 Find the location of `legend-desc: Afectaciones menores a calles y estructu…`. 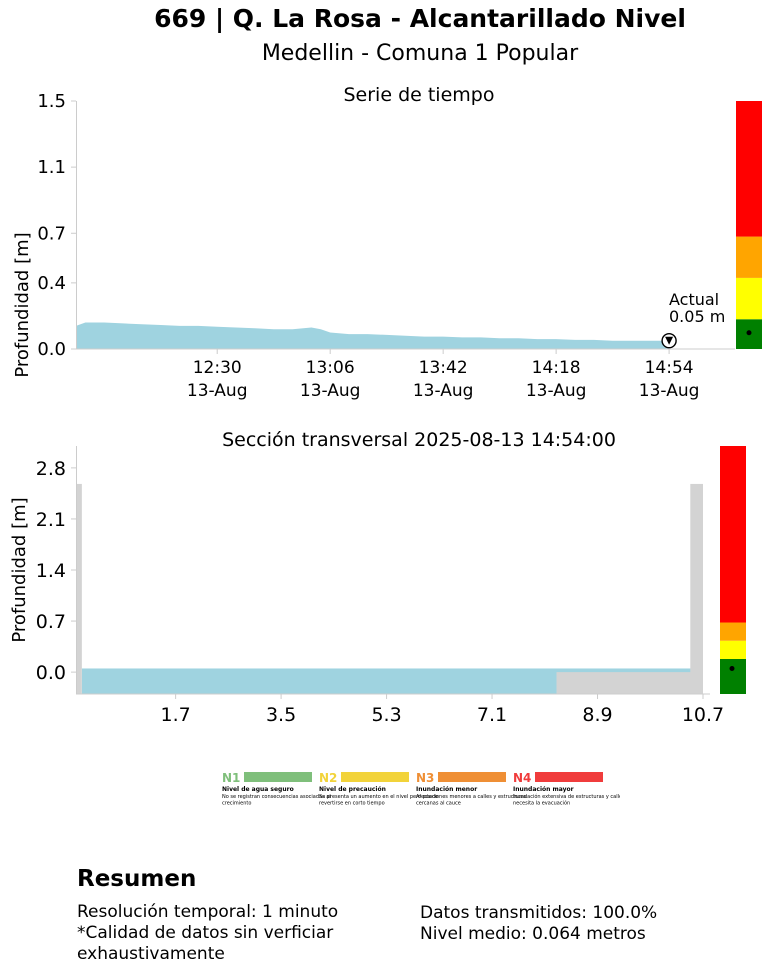

legend-desc: Afectaciones menores a calles y estructu… is located at coordinates (471, 797).